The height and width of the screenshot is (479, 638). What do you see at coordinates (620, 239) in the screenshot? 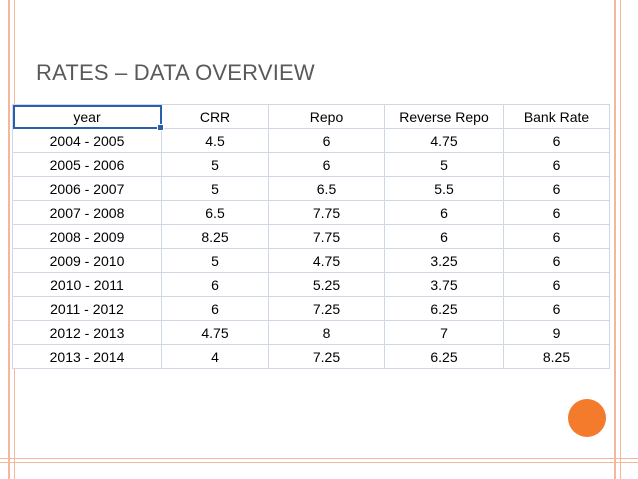
I see `frame-right-inner-line` at bounding box center [620, 239].